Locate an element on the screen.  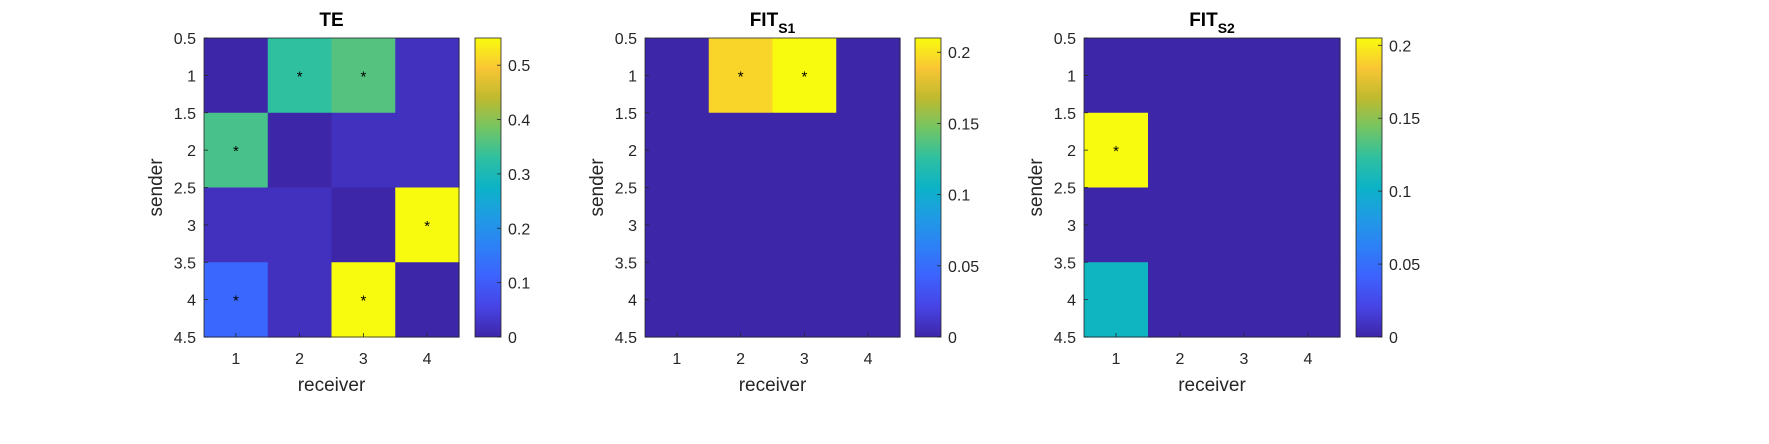
colorbar-tick-label-5: 0.4 is located at coordinates (519, 121).